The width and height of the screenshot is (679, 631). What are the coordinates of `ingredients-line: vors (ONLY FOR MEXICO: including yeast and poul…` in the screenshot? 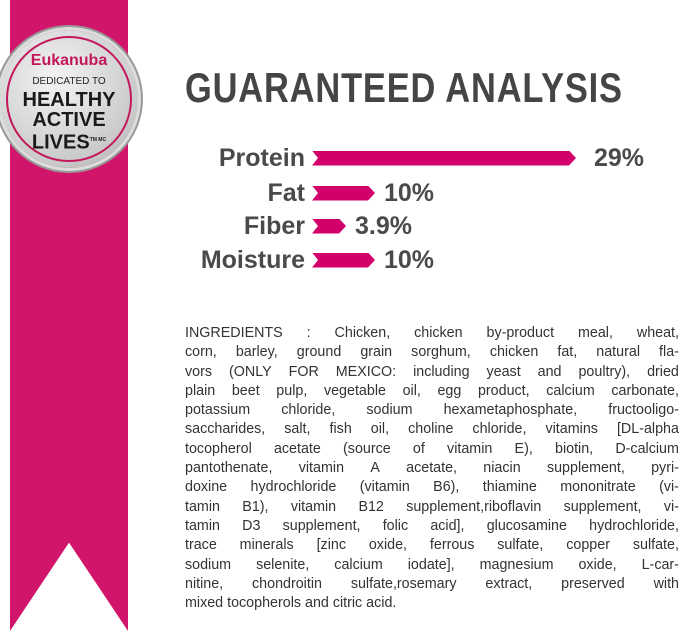 It's located at (432, 371).